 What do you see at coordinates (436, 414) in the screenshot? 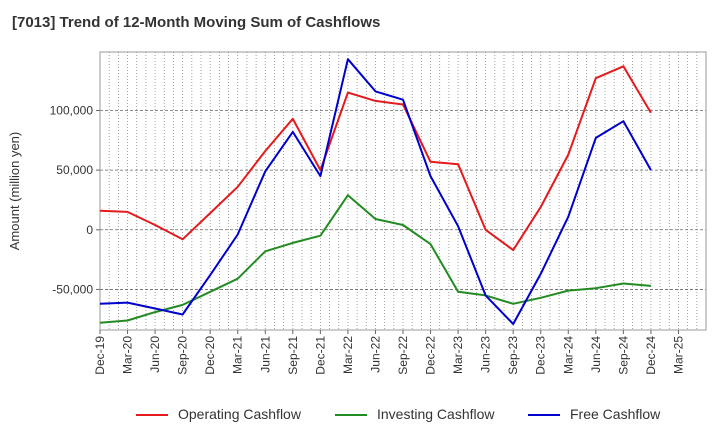
I see `legend-label-investing-cashflow: Investing Cashflow` at bounding box center [436, 414].